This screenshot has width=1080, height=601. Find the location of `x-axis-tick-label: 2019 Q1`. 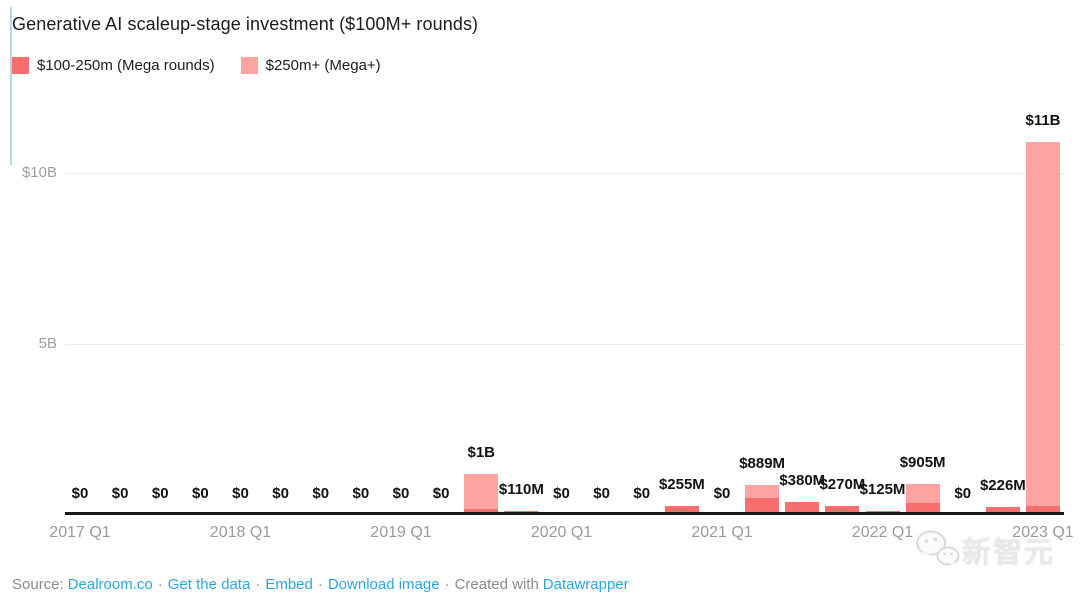

x-axis-tick-label: 2019 Q1 is located at coordinates (401, 532).